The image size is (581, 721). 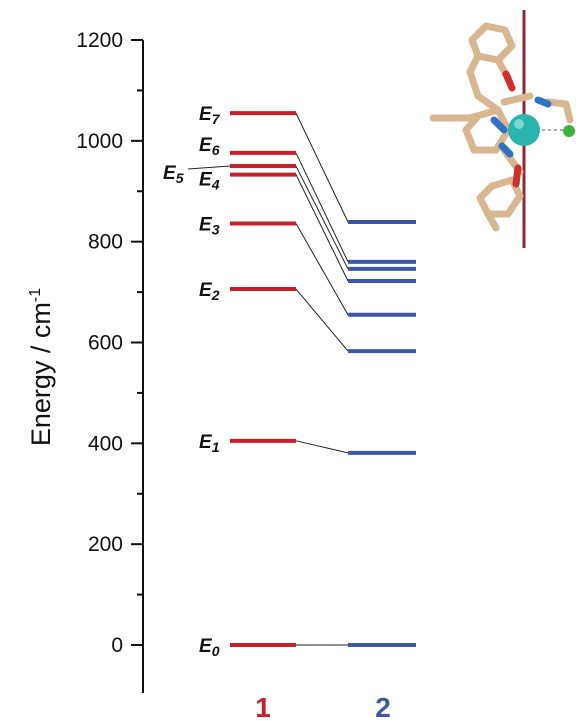 I want to click on oxygen-bond-lower, so click(x=517, y=176).